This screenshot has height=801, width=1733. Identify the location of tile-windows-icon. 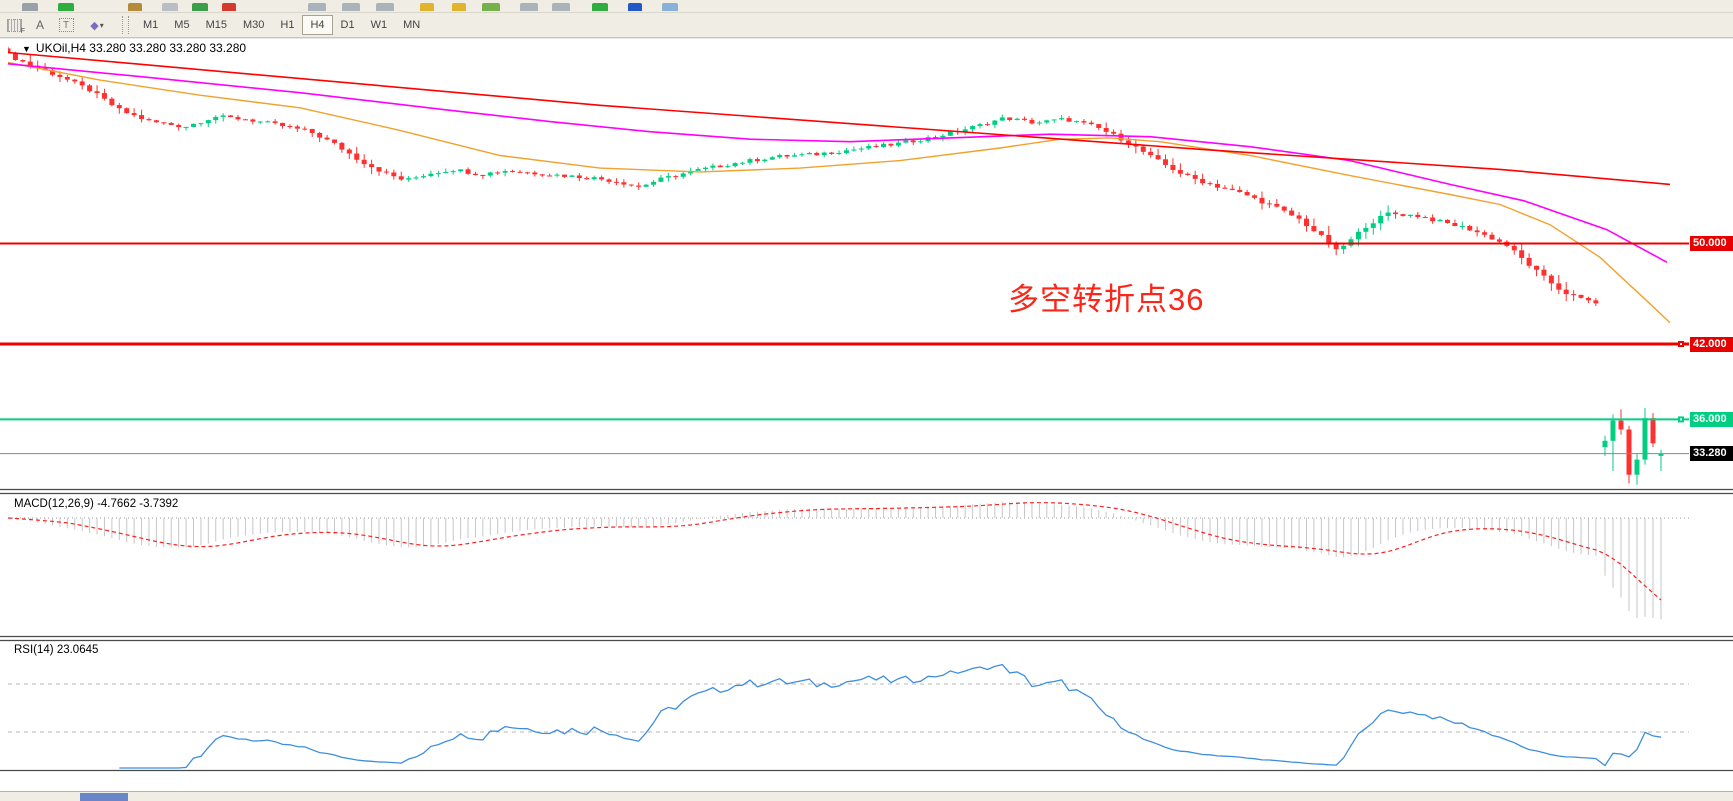
(317, 7).